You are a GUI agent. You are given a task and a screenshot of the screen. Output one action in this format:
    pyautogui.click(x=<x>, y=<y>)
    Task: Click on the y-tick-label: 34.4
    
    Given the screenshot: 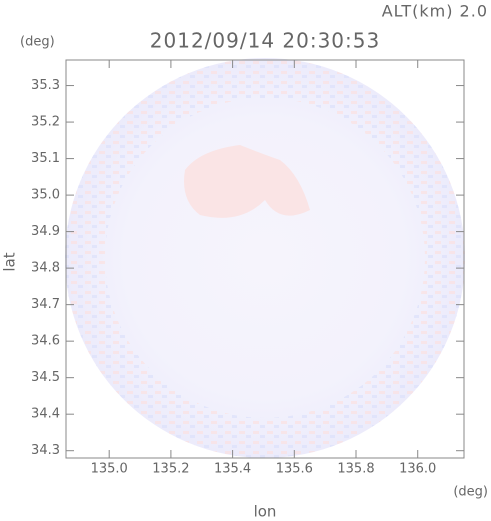 What is the action you would take?
    pyautogui.click(x=45, y=414)
    